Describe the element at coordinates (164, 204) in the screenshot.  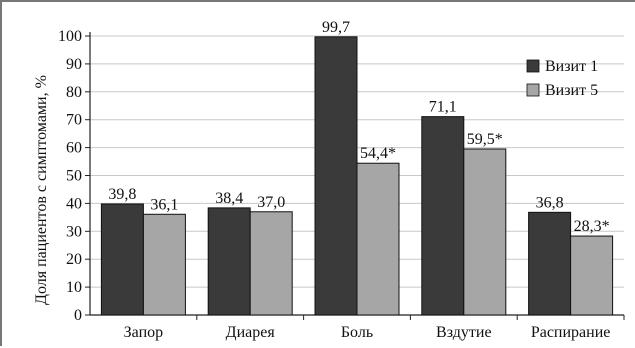
I see `data-label: 36,1` at that location.